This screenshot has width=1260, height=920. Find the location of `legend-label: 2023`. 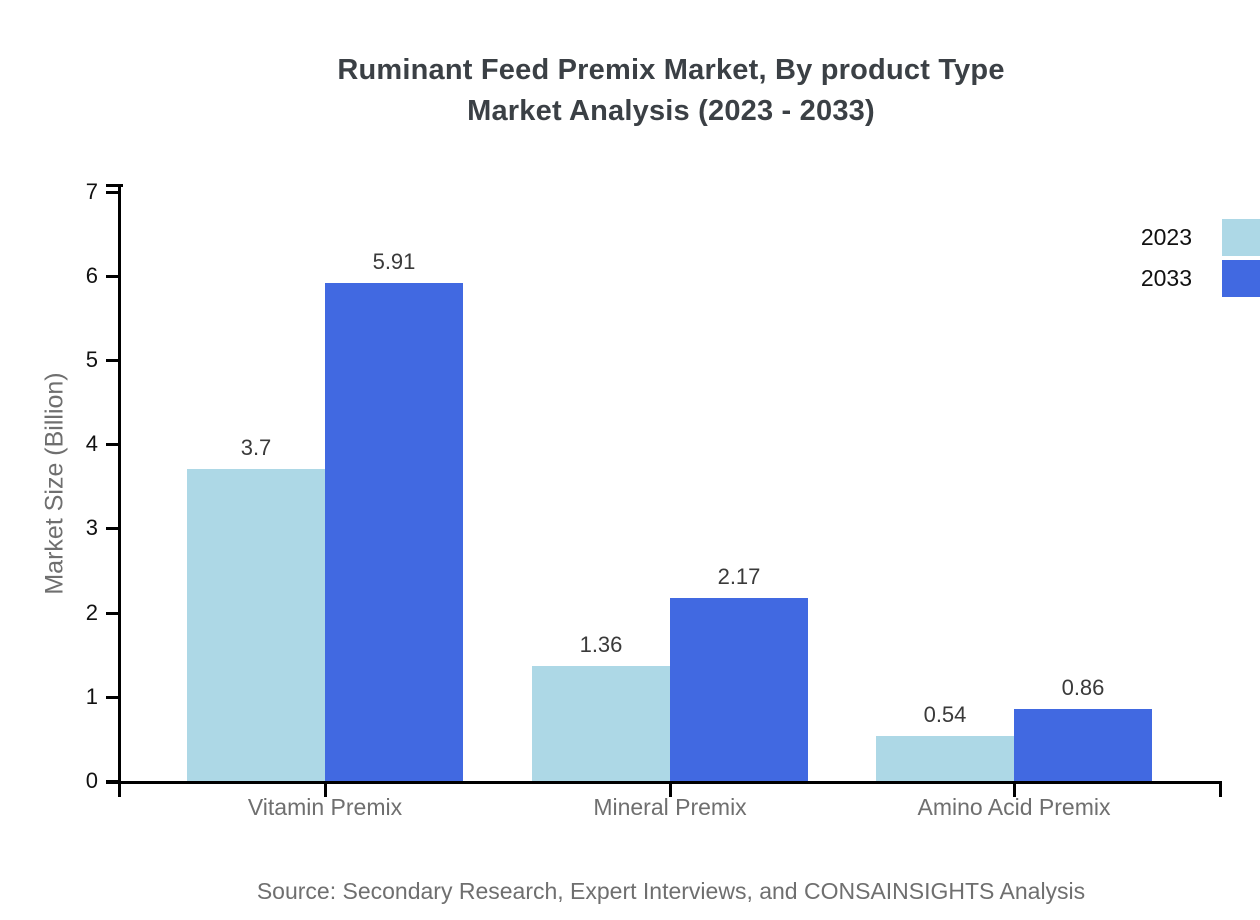

legend-label: 2023 is located at coordinates (1166, 237).